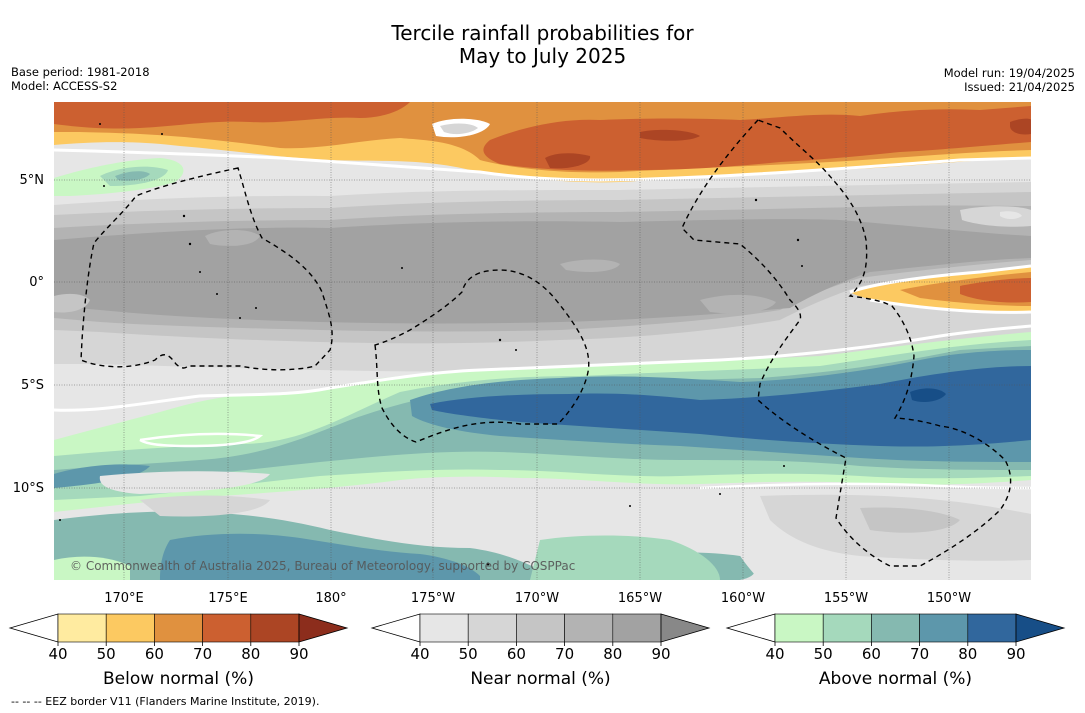 The height and width of the screenshot is (713, 1085). I want to click on title-line-2: May to July 2025, so click(542, 56).